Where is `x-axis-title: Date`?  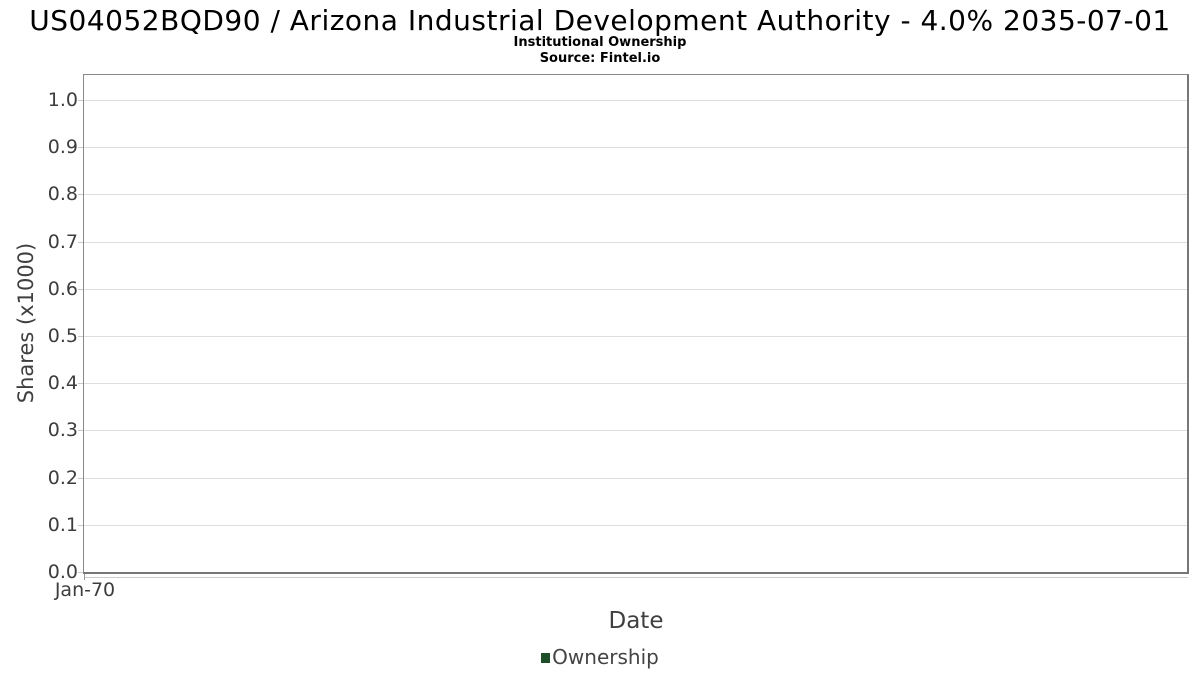
x-axis-title: Date is located at coordinates (636, 621).